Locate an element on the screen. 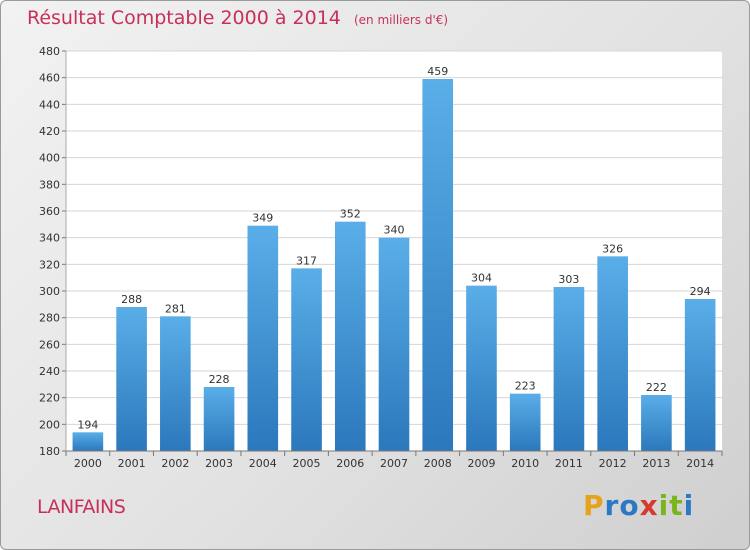 This screenshot has width=750, height=550. data-label-2003: 228 is located at coordinates (219, 379).